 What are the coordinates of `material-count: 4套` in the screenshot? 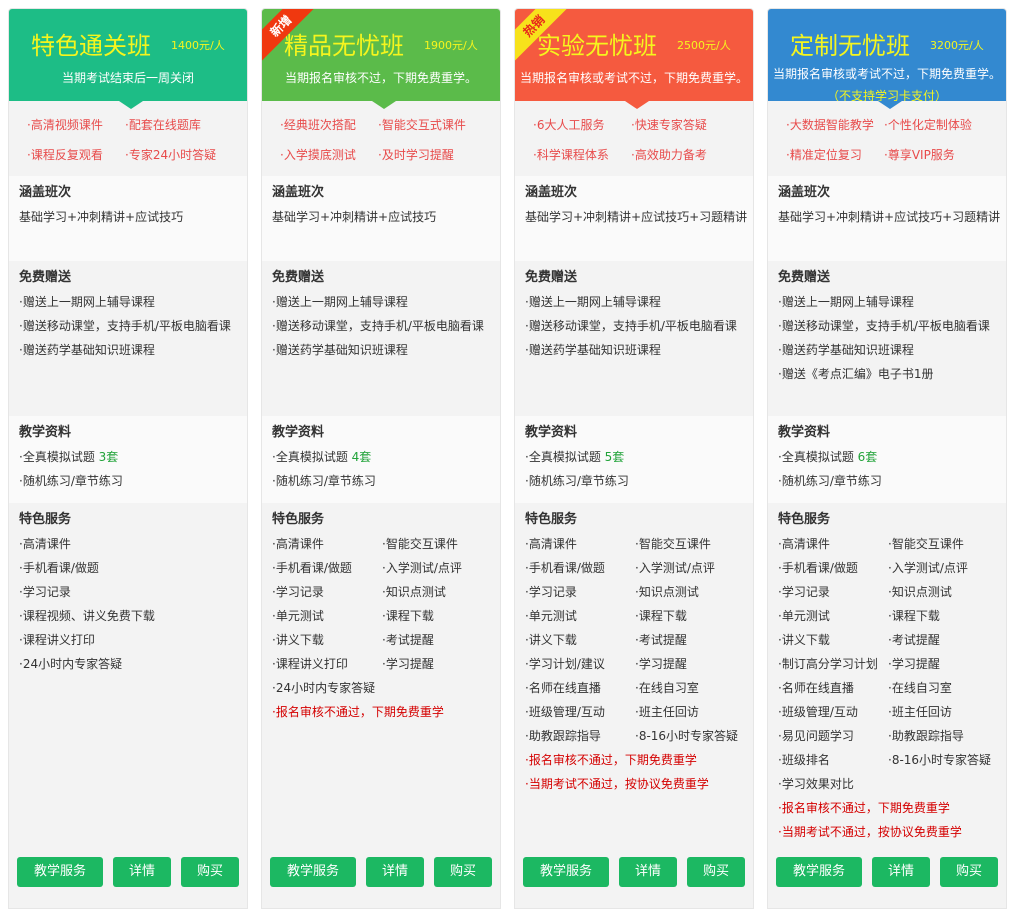 It's located at (361, 457).